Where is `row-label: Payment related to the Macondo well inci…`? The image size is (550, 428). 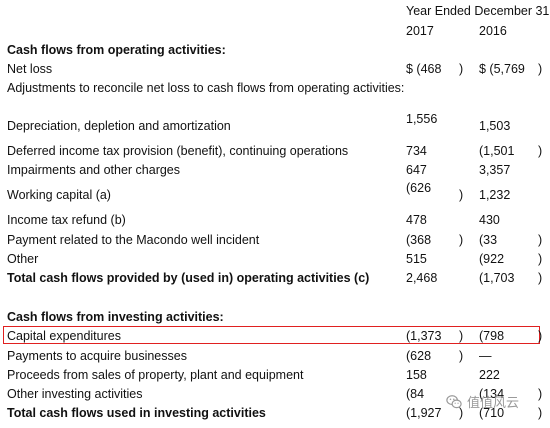
row-label: Payment related to the Macondo well inci… is located at coordinates (133, 240).